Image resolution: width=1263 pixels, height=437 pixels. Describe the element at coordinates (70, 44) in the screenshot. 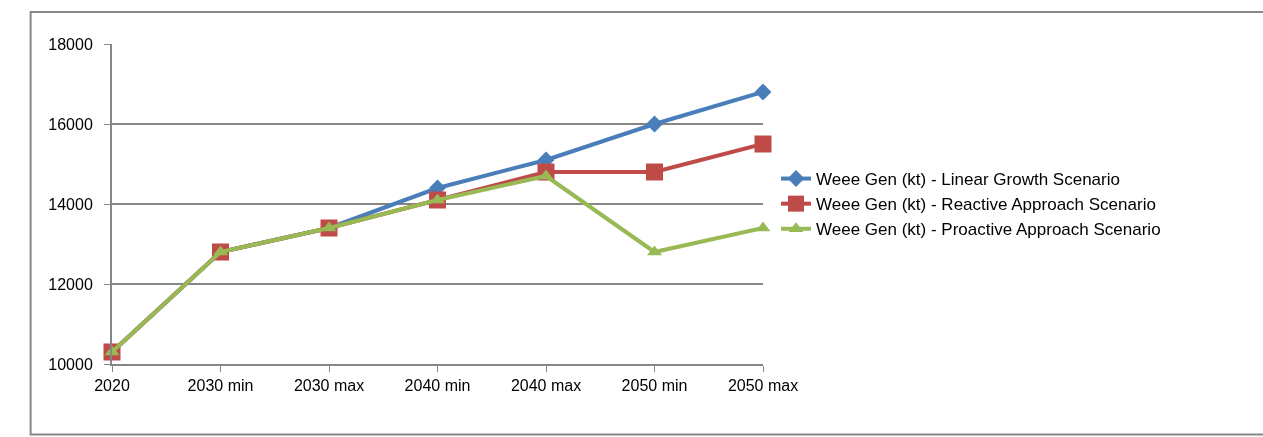

I see `y-tick-label: 18000` at that location.